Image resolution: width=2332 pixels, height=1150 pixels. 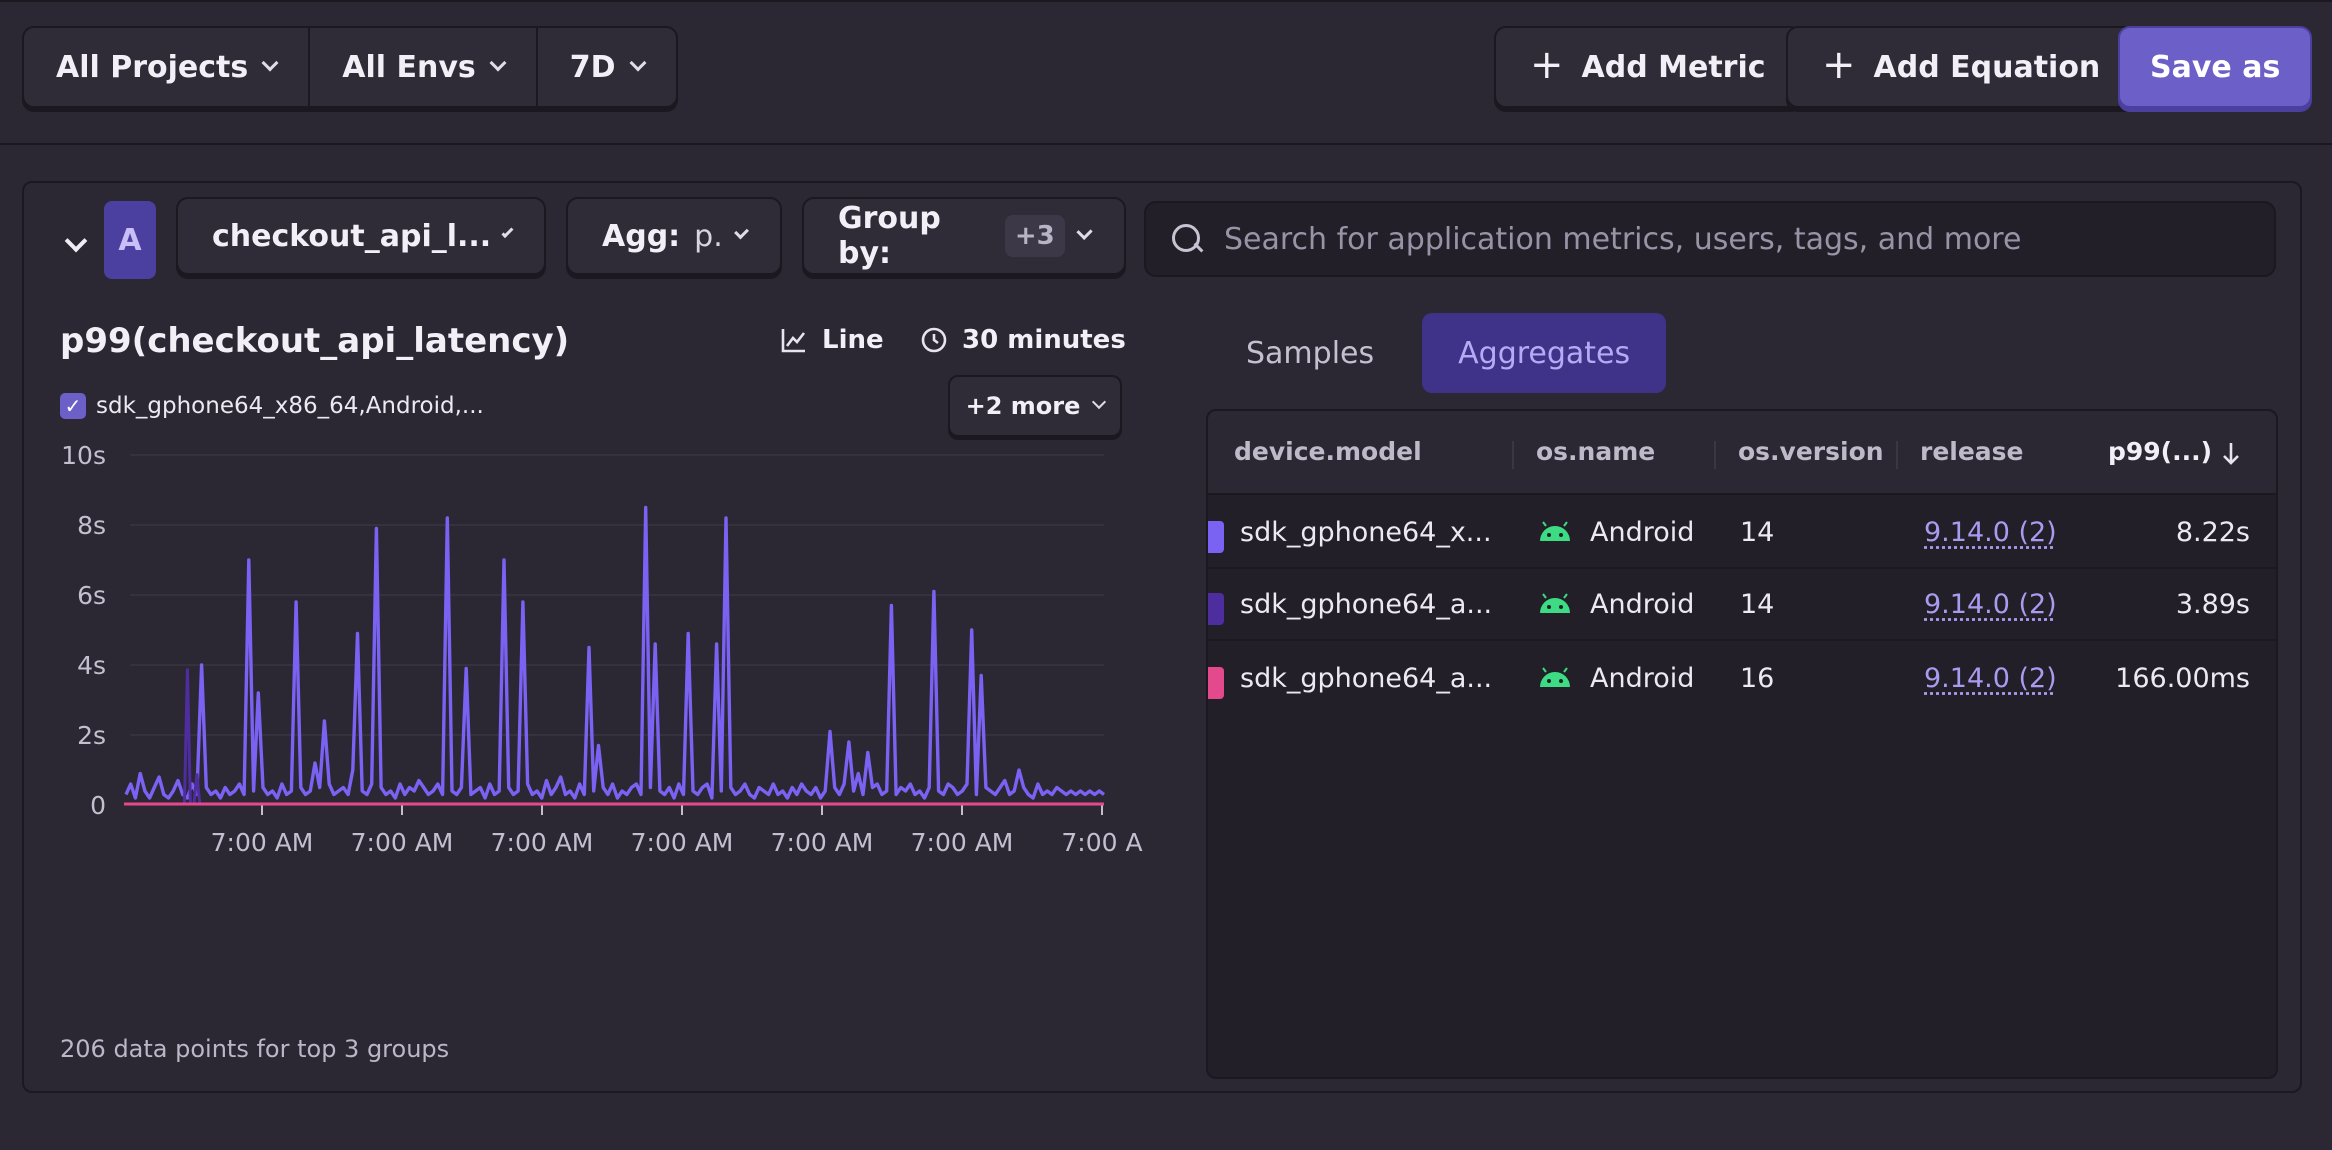 What do you see at coordinates (889, 236) in the screenshot?
I see `group-by-label: Group by:` at bounding box center [889, 236].